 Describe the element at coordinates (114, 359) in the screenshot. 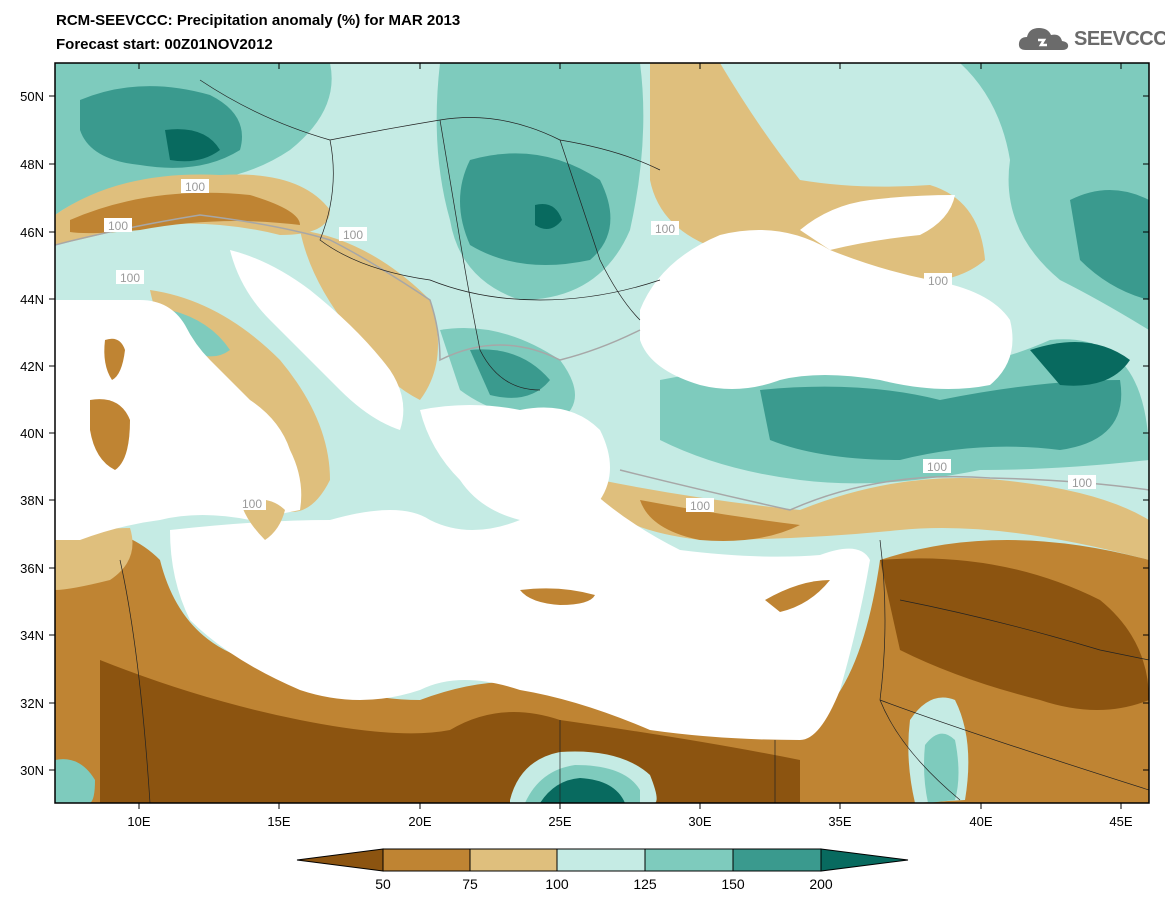

I see `island-corsica` at that location.